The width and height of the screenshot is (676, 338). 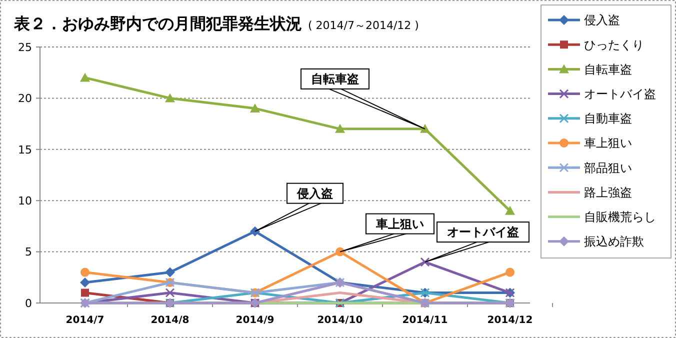 I want to click on x-tick-label: 2014/7, so click(x=85, y=320).